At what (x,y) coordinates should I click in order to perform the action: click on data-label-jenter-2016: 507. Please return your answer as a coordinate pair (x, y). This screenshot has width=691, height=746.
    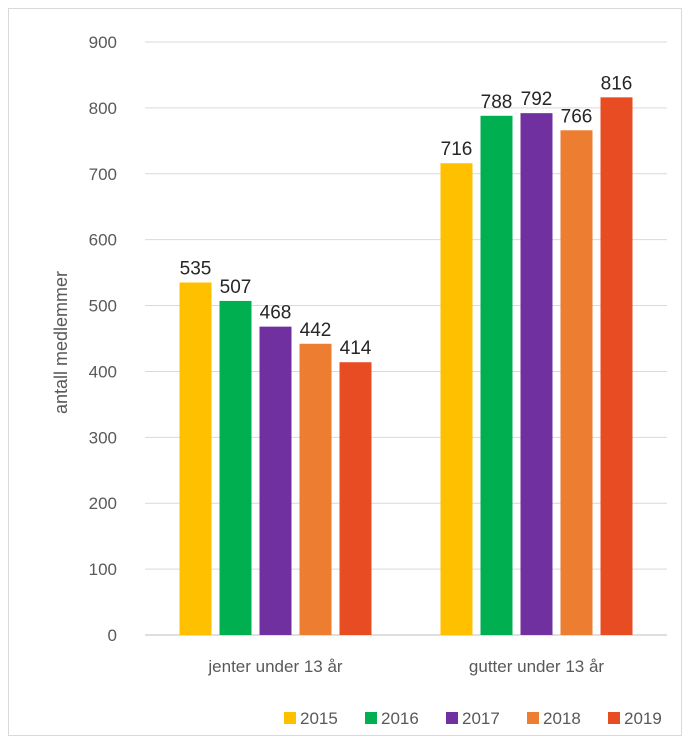
    Looking at the image, I should click on (236, 287).